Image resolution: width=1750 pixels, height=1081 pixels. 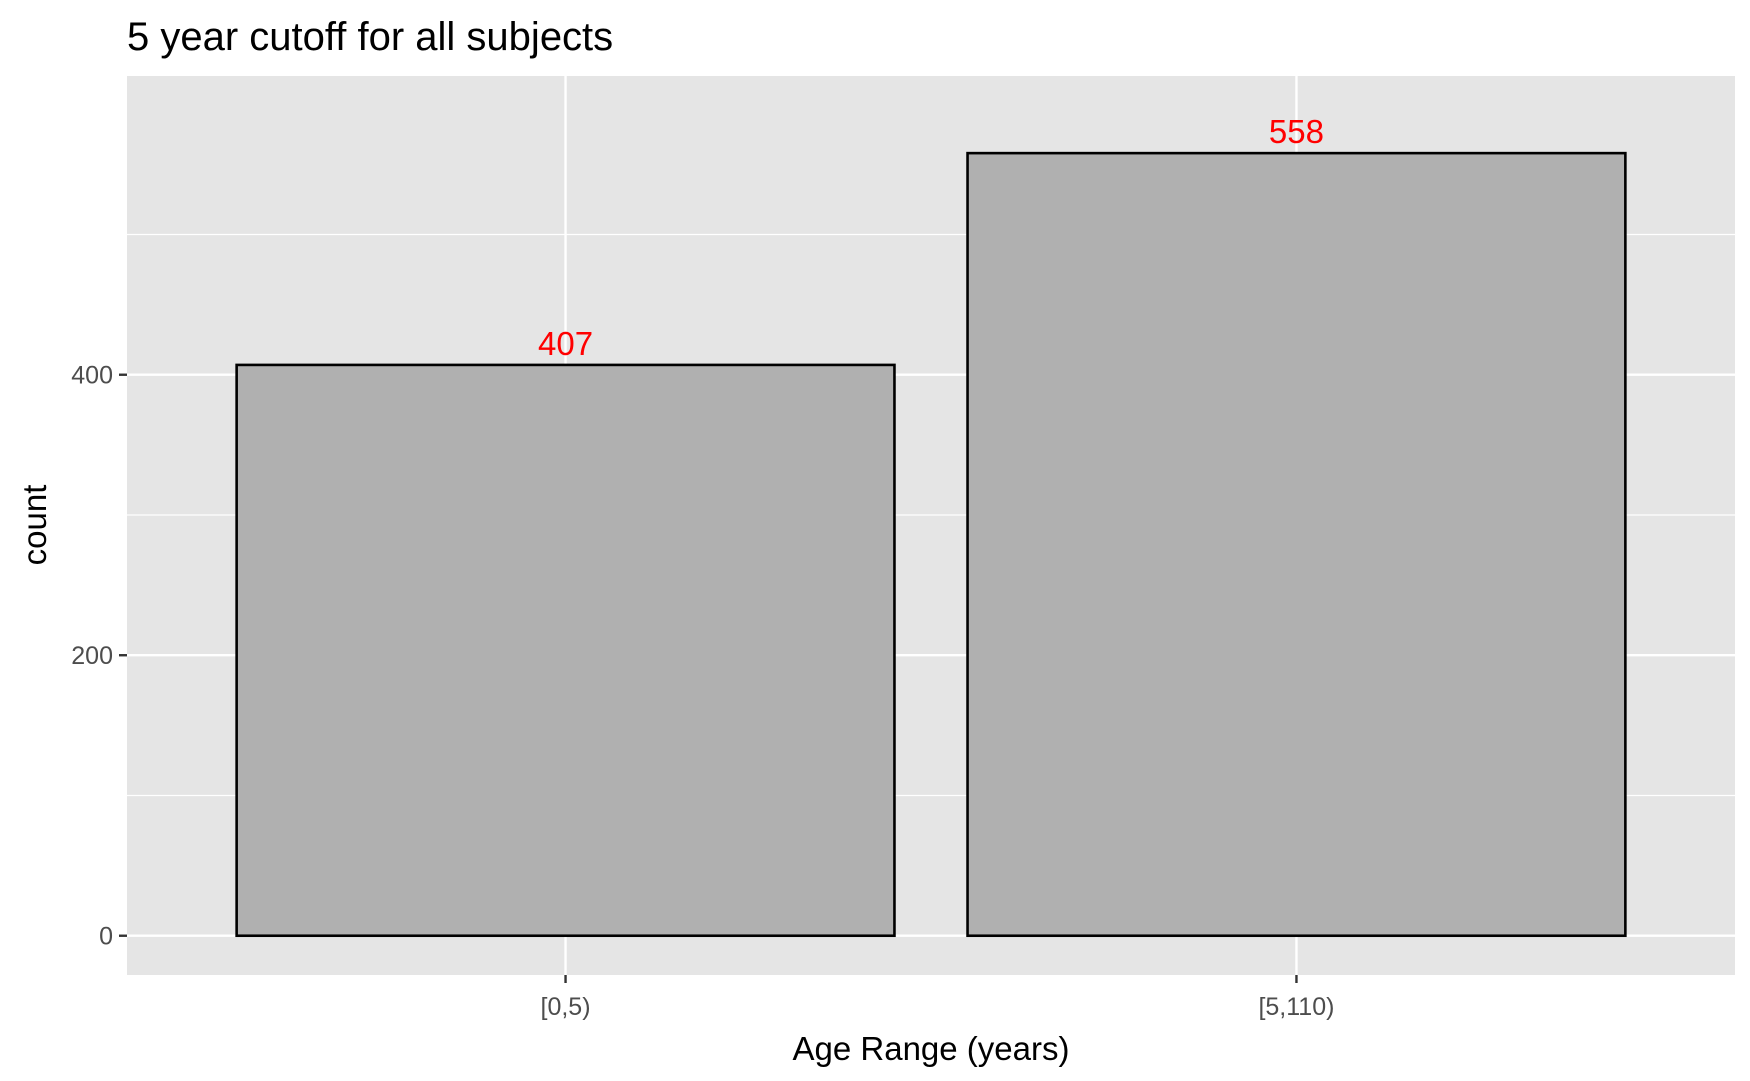 What do you see at coordinates (92, 656) in the screenshot?
I see `y-tick-label: 200` at bounding box center [92, 656].